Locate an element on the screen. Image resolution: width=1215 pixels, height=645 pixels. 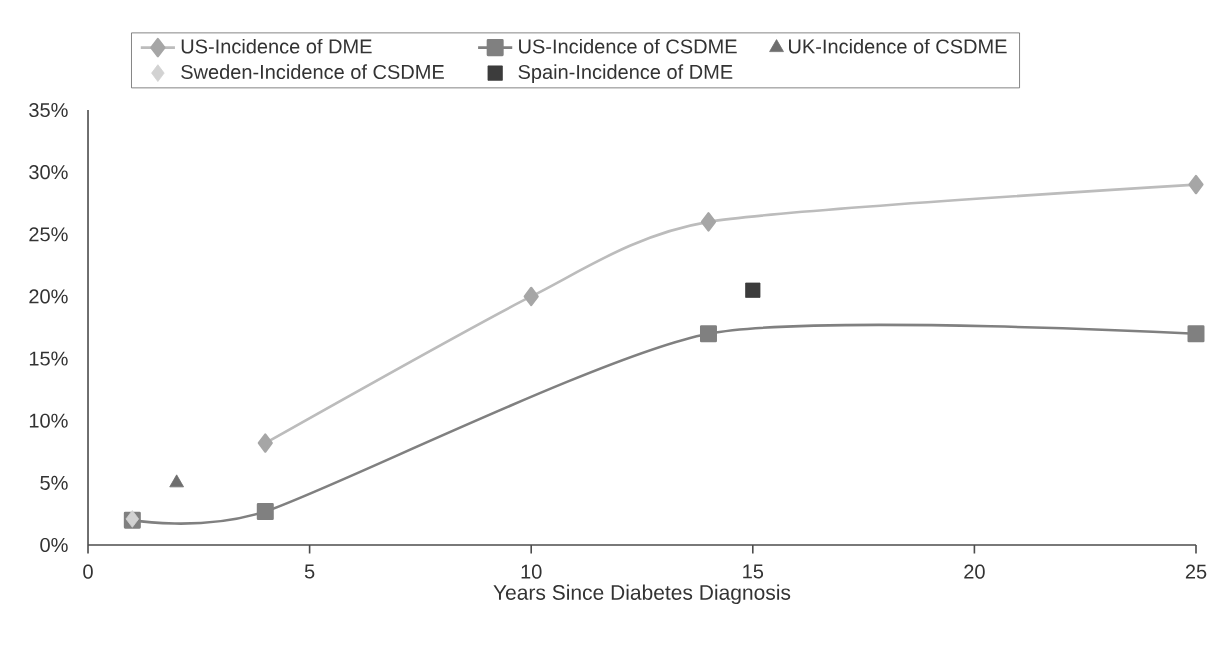
legend-label: Spain-Incidence of DME is located at coordinates (625, 73).